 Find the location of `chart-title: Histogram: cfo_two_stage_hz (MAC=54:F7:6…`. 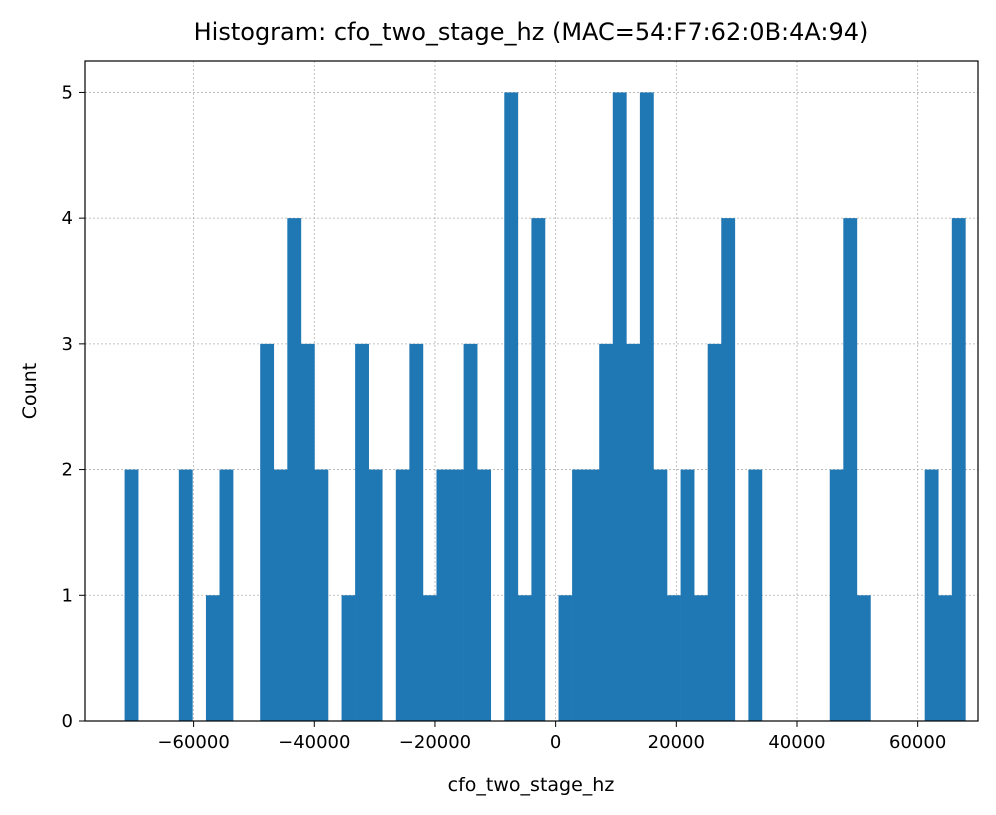

chart-title: Histogram: cfo_two_stage_hz (MAC=54:F7:6… is located at coordinates (531, 32).